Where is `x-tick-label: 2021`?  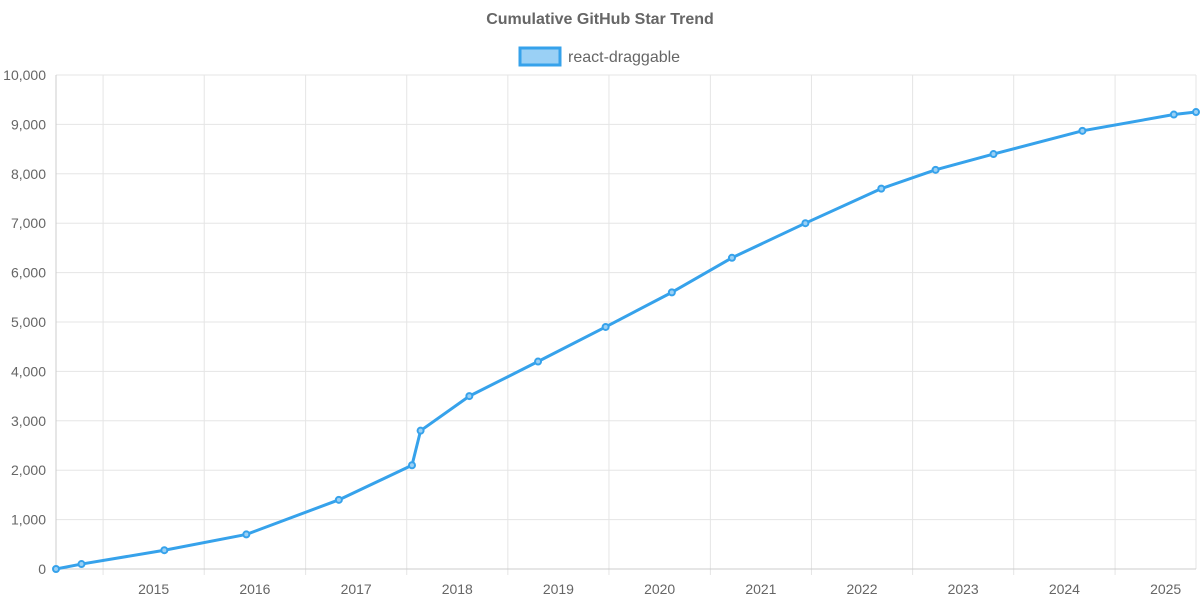 x-tick-label: 2021 is located at coordinates (760, 589).